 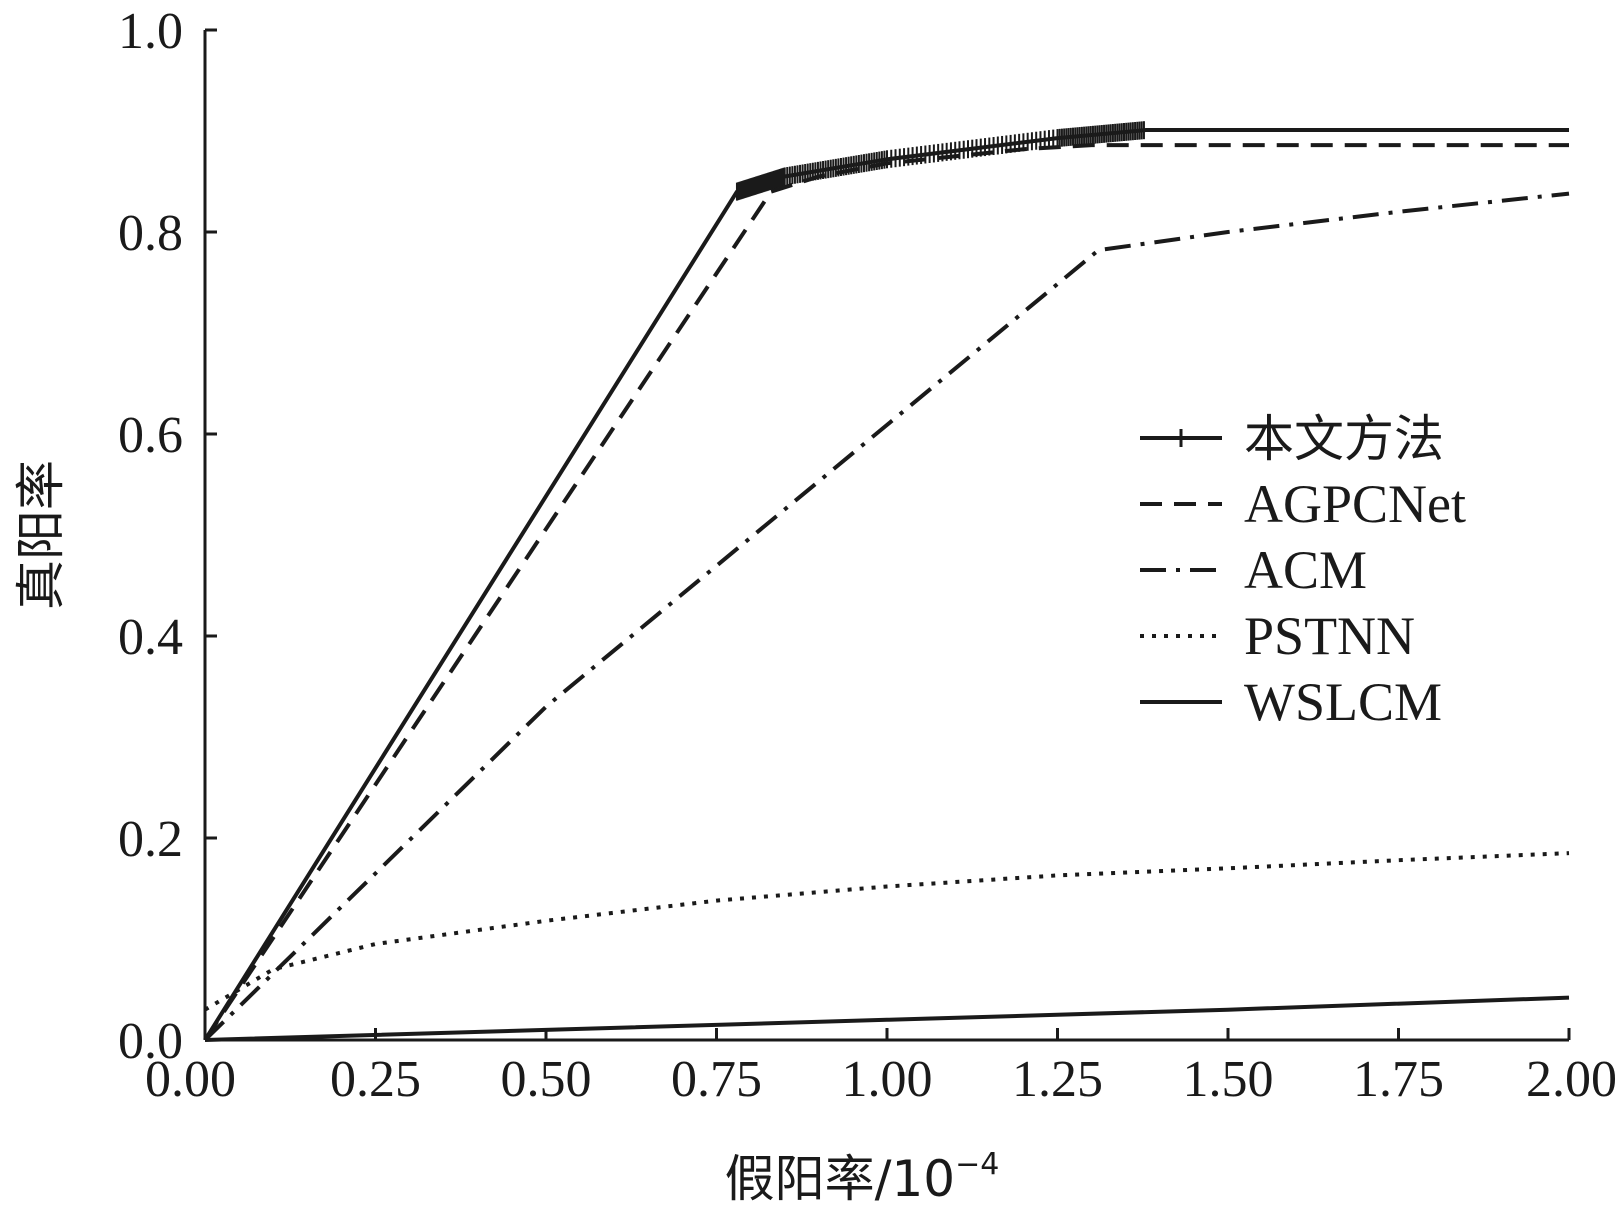 I want to click on x-axis-title: 假阳率/10−4, so click(x=862, y=1177).